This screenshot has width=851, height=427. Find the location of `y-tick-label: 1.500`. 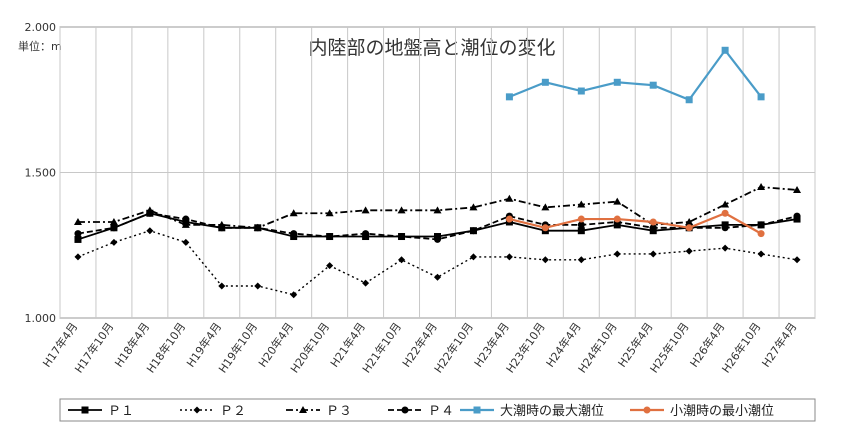

y-tick-label: 1.500 is located at coordinates (41, 173).